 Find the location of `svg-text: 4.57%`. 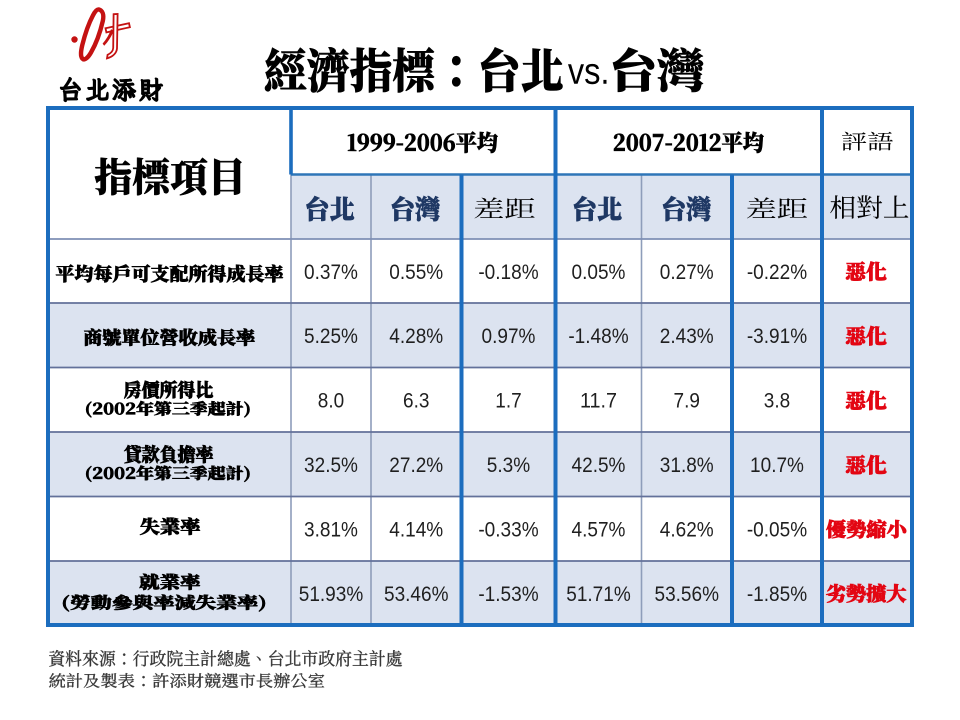

svg-text: 4.57% is located at coordinates (599, 530).